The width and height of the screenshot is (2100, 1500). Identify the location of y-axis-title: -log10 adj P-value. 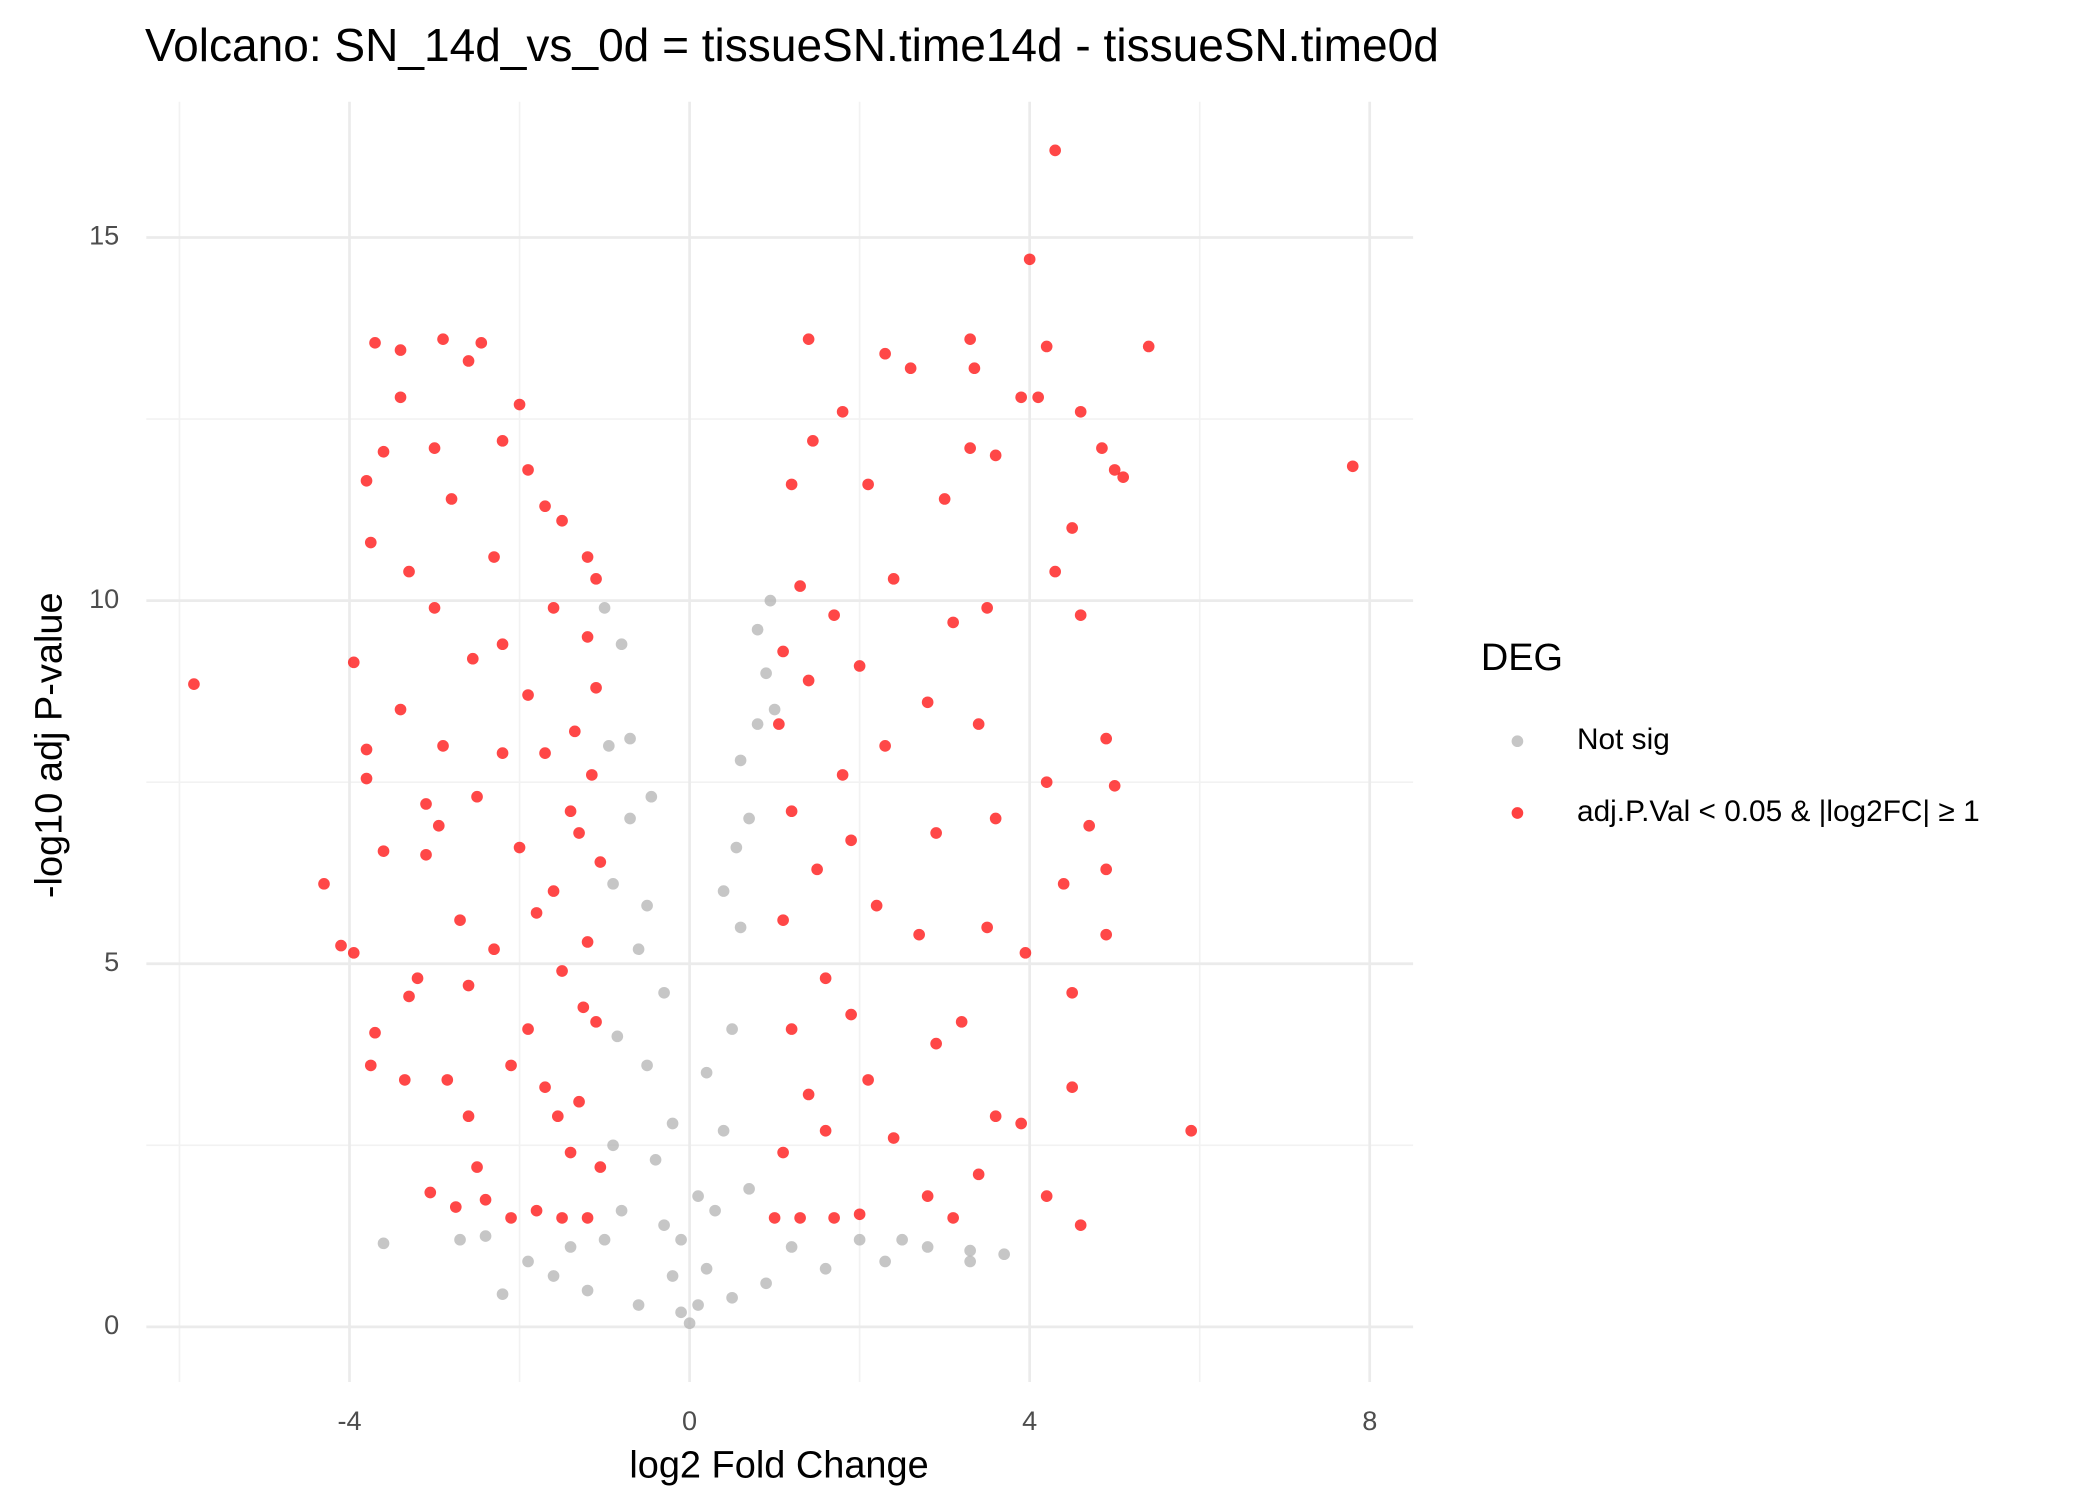
(49, 745).